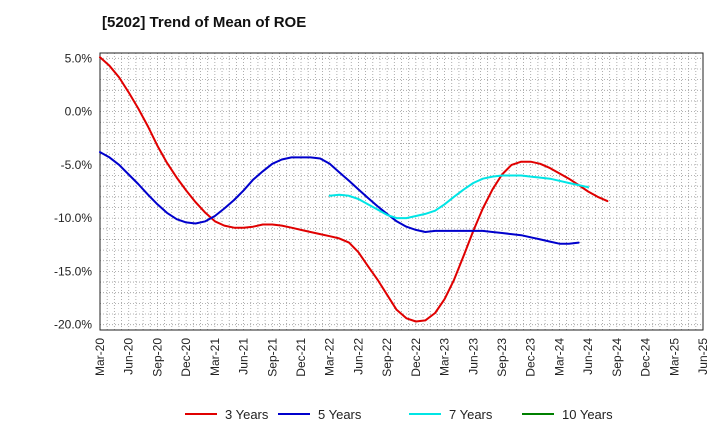  I want to click on legend-item: 3 Years, so click(227, 414).